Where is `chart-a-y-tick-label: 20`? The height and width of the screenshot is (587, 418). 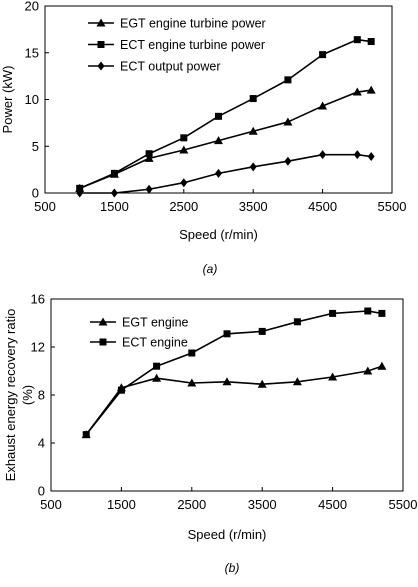 chart-a-y-tick-label: 20 is located at coordinates (32, 7).